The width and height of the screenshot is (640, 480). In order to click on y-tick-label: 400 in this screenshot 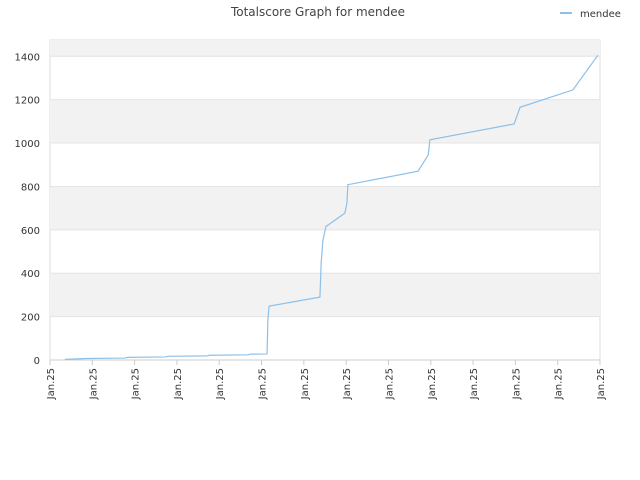, I will do `click(30, 274)`.